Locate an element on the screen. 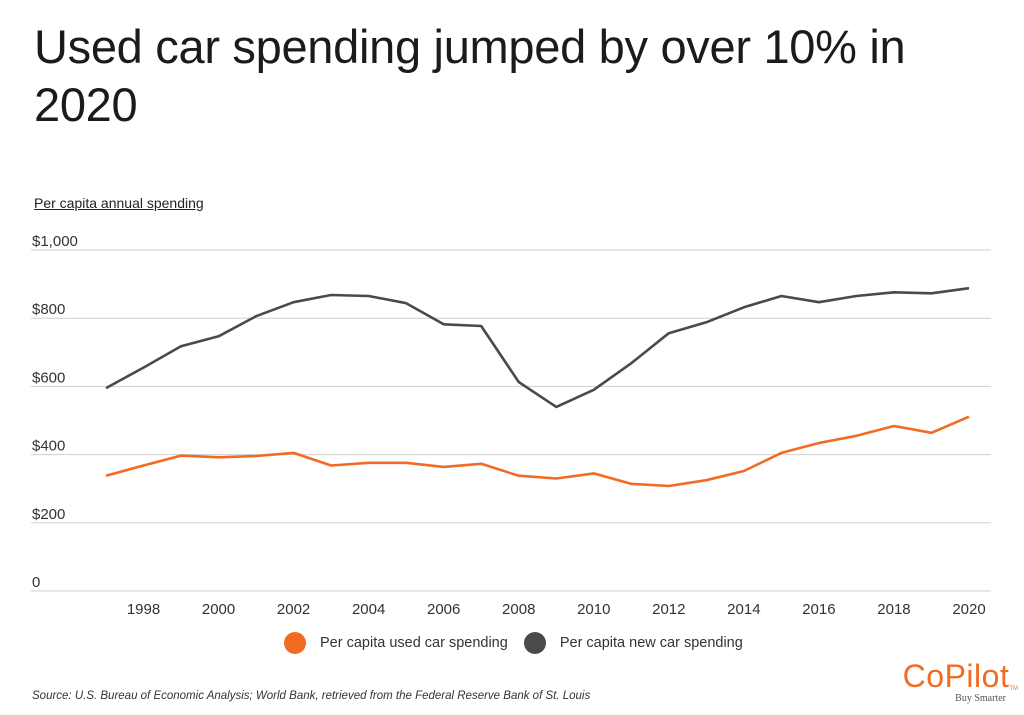 This screenshot has width=1024, height=715. x-tick-label: 2016 is located at coordinates (818, 609).